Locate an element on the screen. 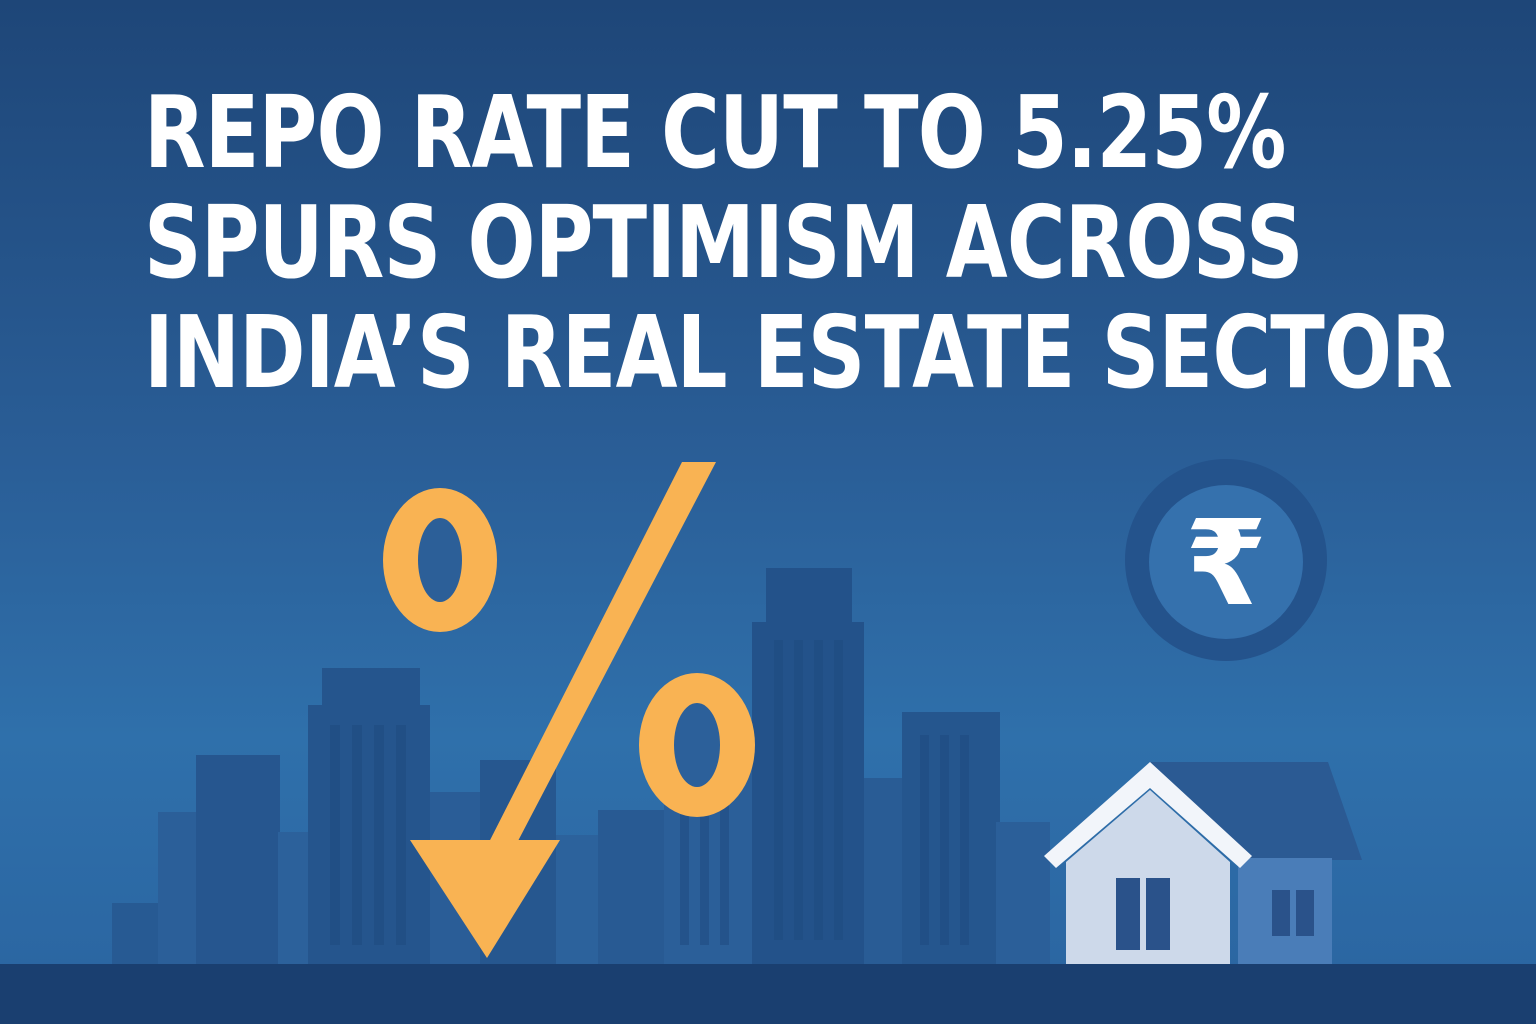  headline-line-2: SPURS OPTIMISM ACROSS is located at coordinates (724, 242).